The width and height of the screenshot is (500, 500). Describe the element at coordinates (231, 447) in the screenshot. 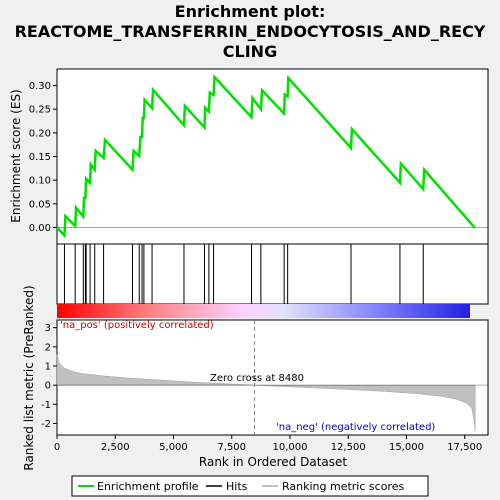

I see `x-tick-label: 7,500` at that location.